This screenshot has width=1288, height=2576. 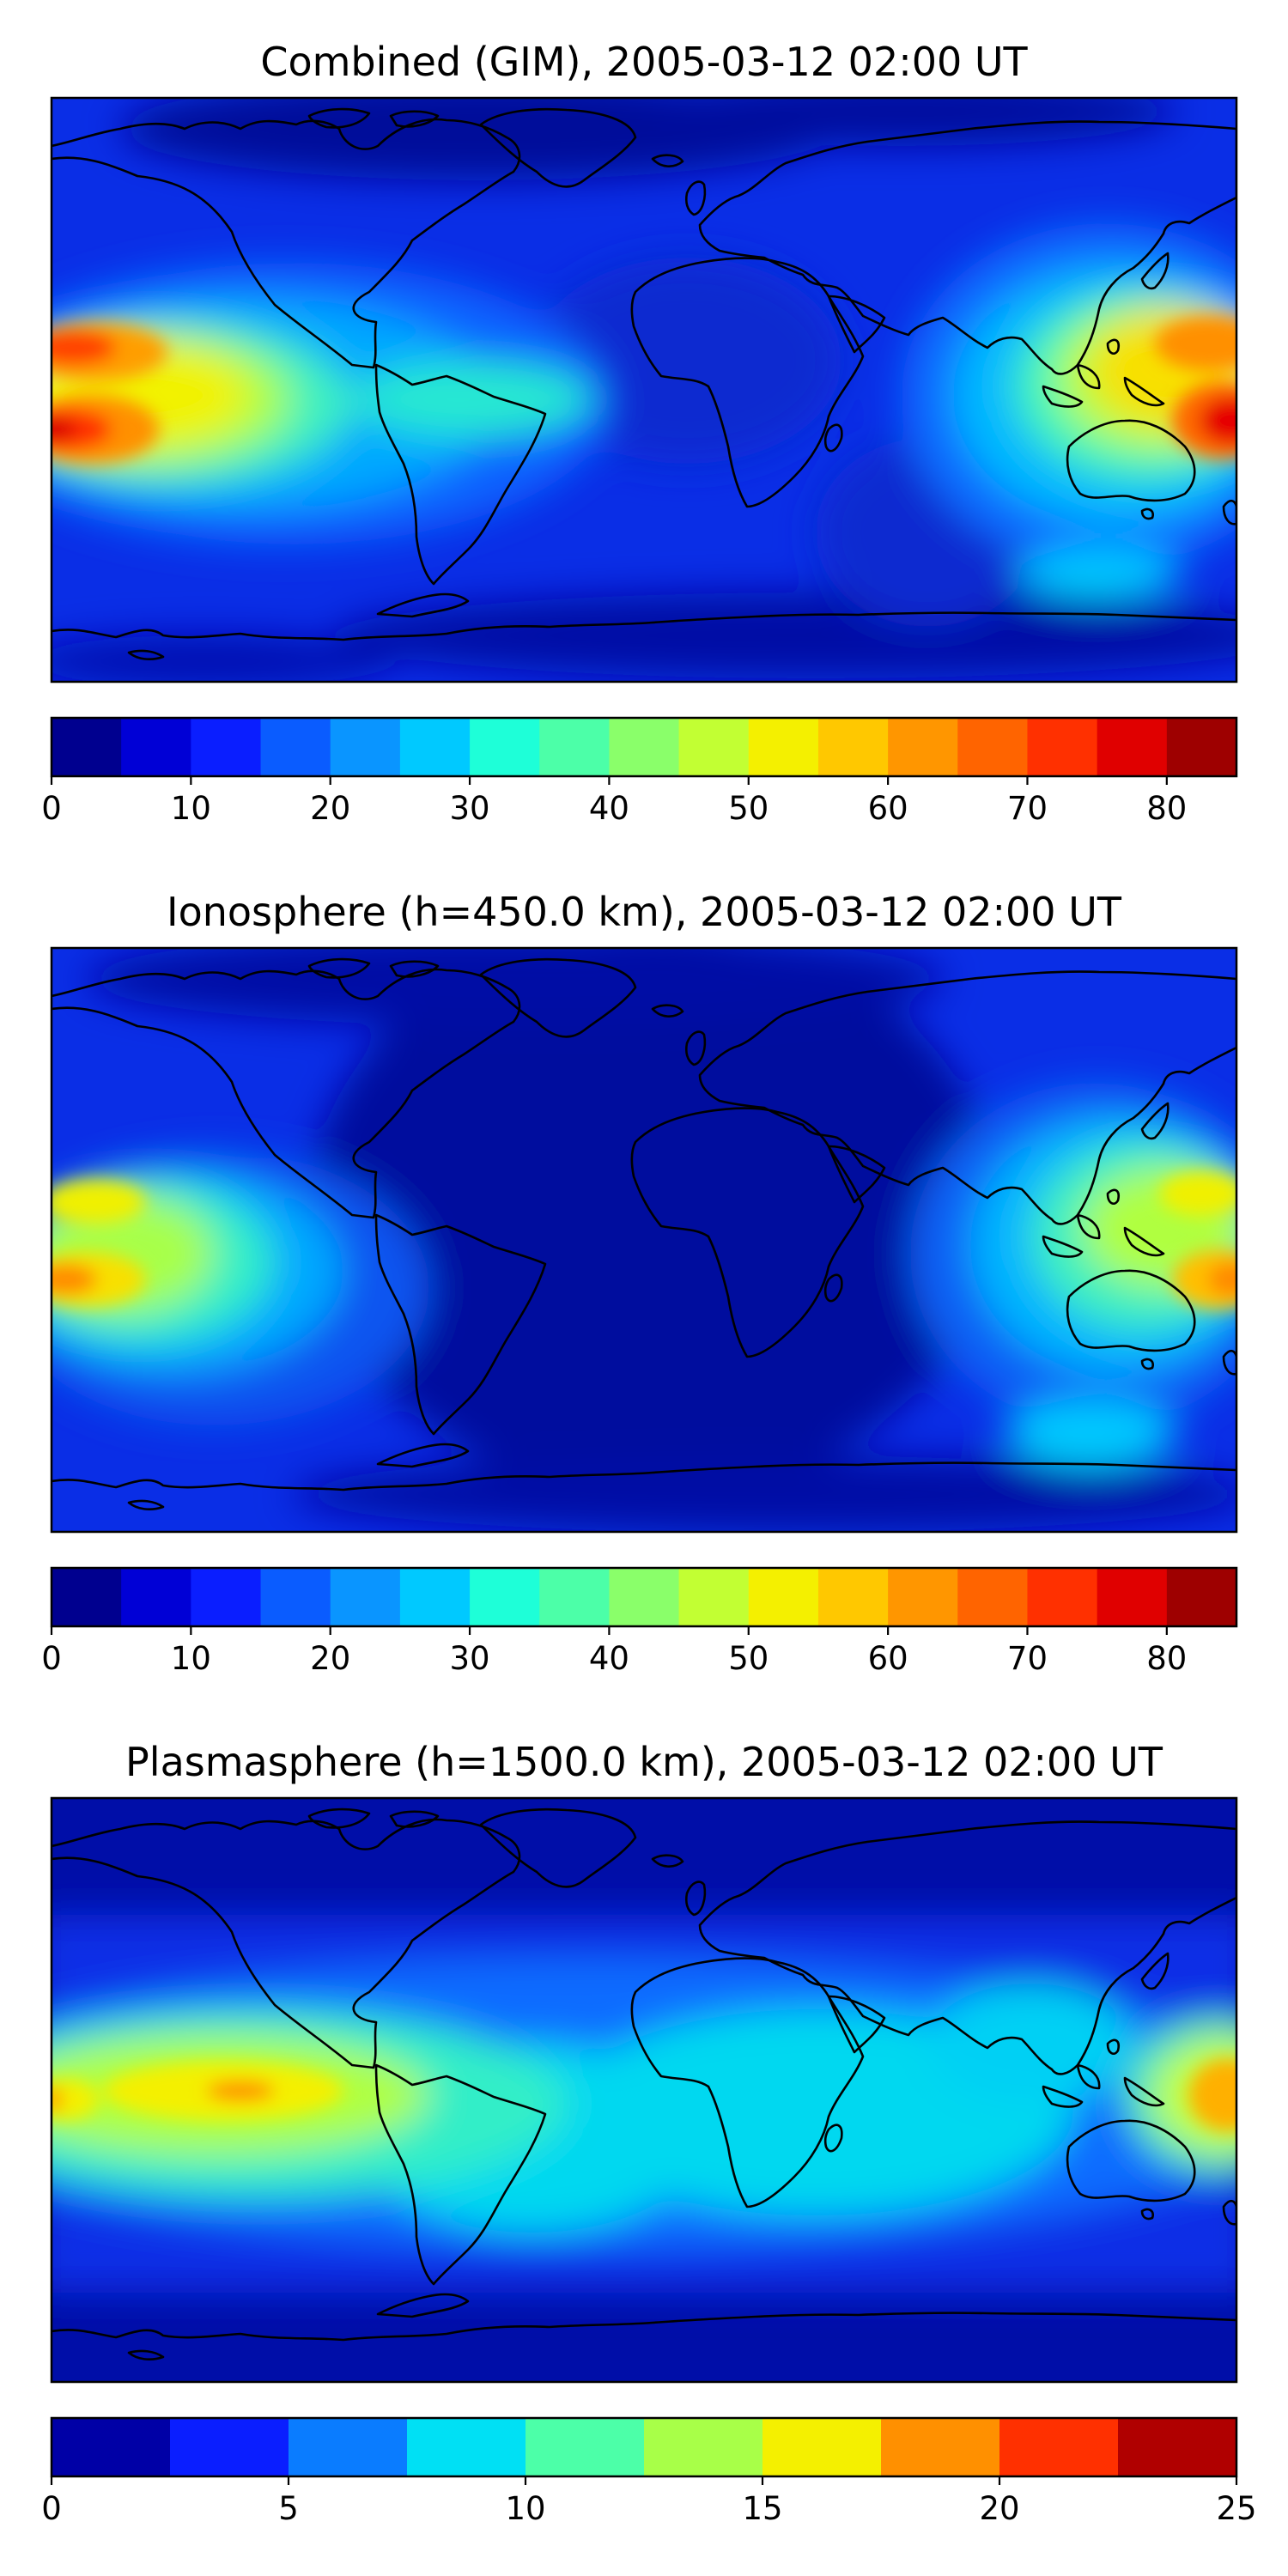 I want to click on colorbar-ticks: 0 5 10 15 20 25, so click(x=649, y=2501).